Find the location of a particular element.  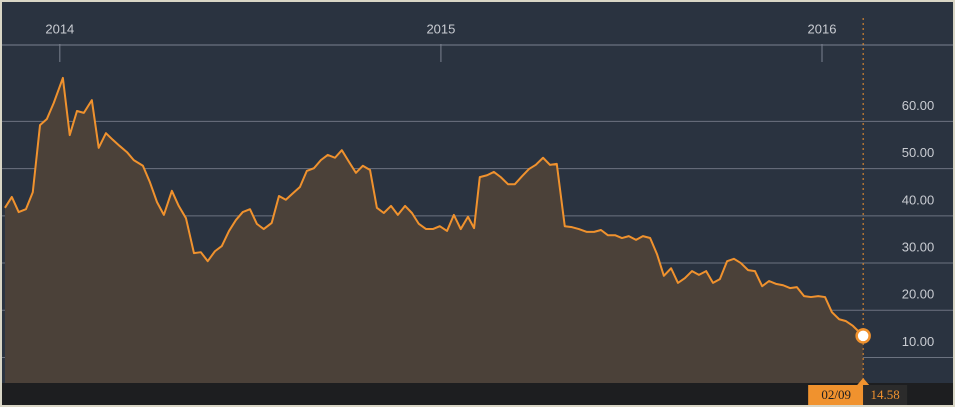

y-tick-label: 50.00 is located at coordinates (918, 152).